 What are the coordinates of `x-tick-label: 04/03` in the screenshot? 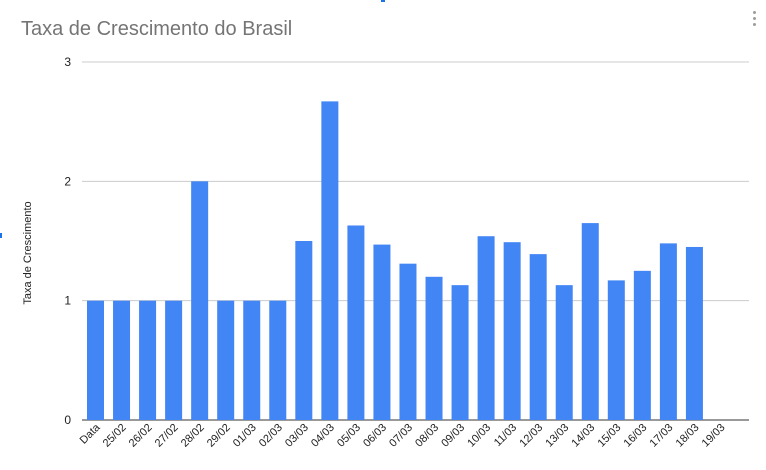 It's located at (323, 436).